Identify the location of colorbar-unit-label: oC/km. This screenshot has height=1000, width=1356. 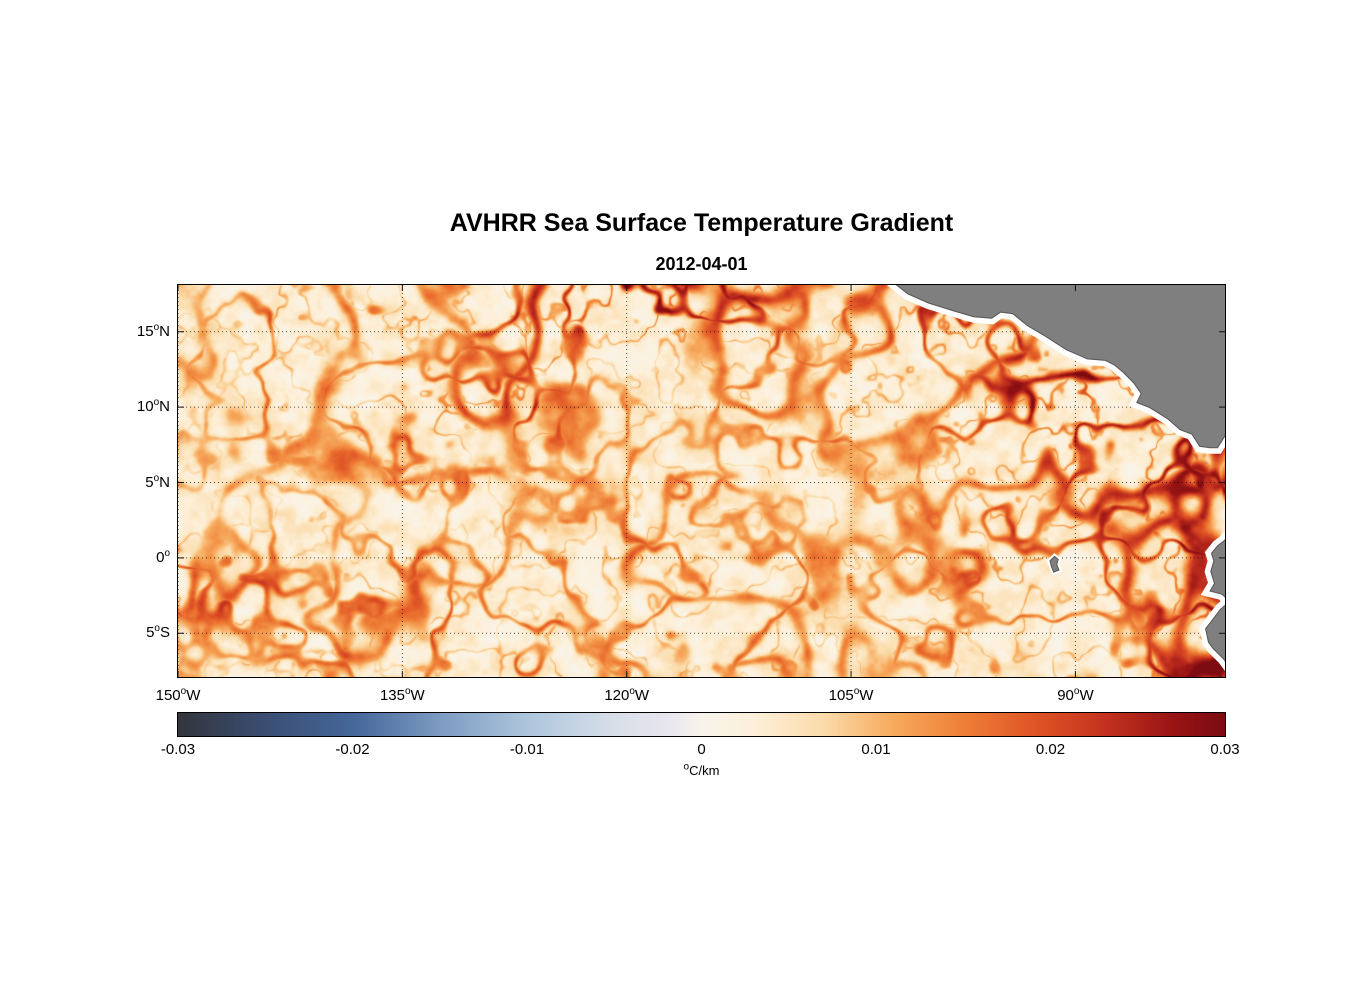
(701, 769).